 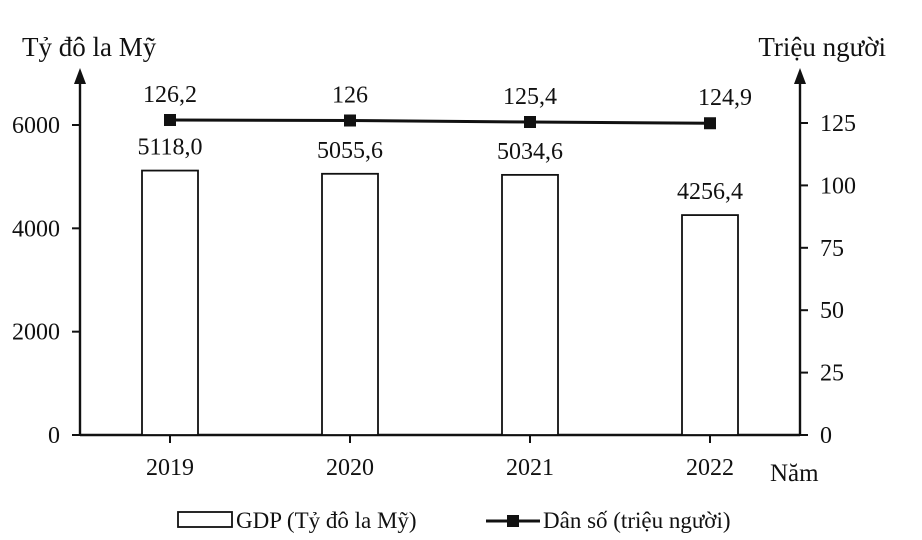 What do you see at coordinates (530, 468) in the screenshot?
I see `x-tick-label: 2021` at bounding box center [530, 468].